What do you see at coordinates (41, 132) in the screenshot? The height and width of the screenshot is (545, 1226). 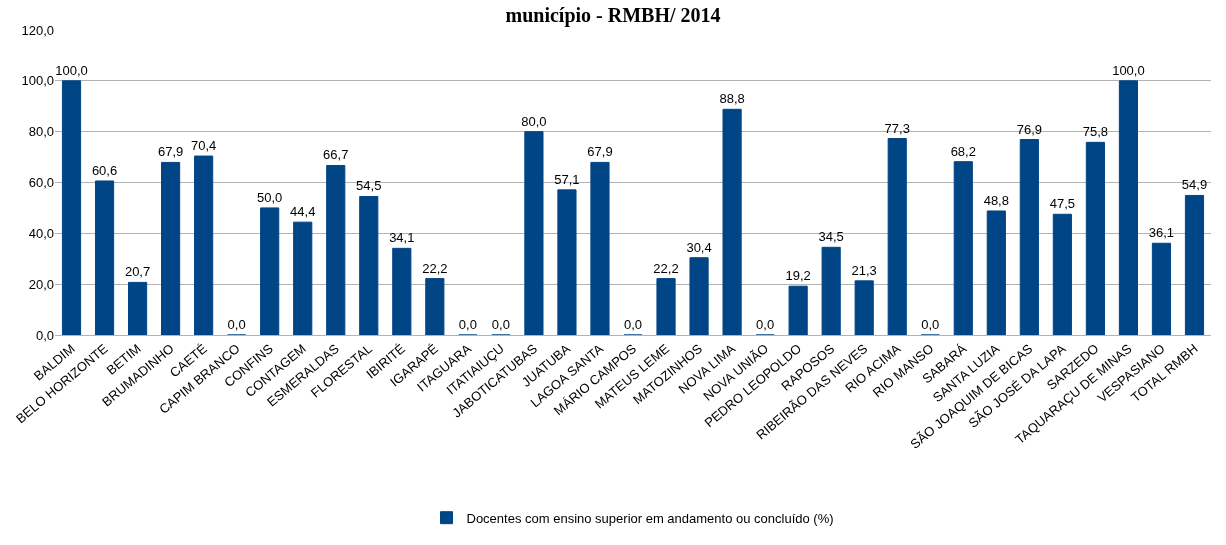 I see `y-tick-label: 80,0` at bounding box center [41, 132].